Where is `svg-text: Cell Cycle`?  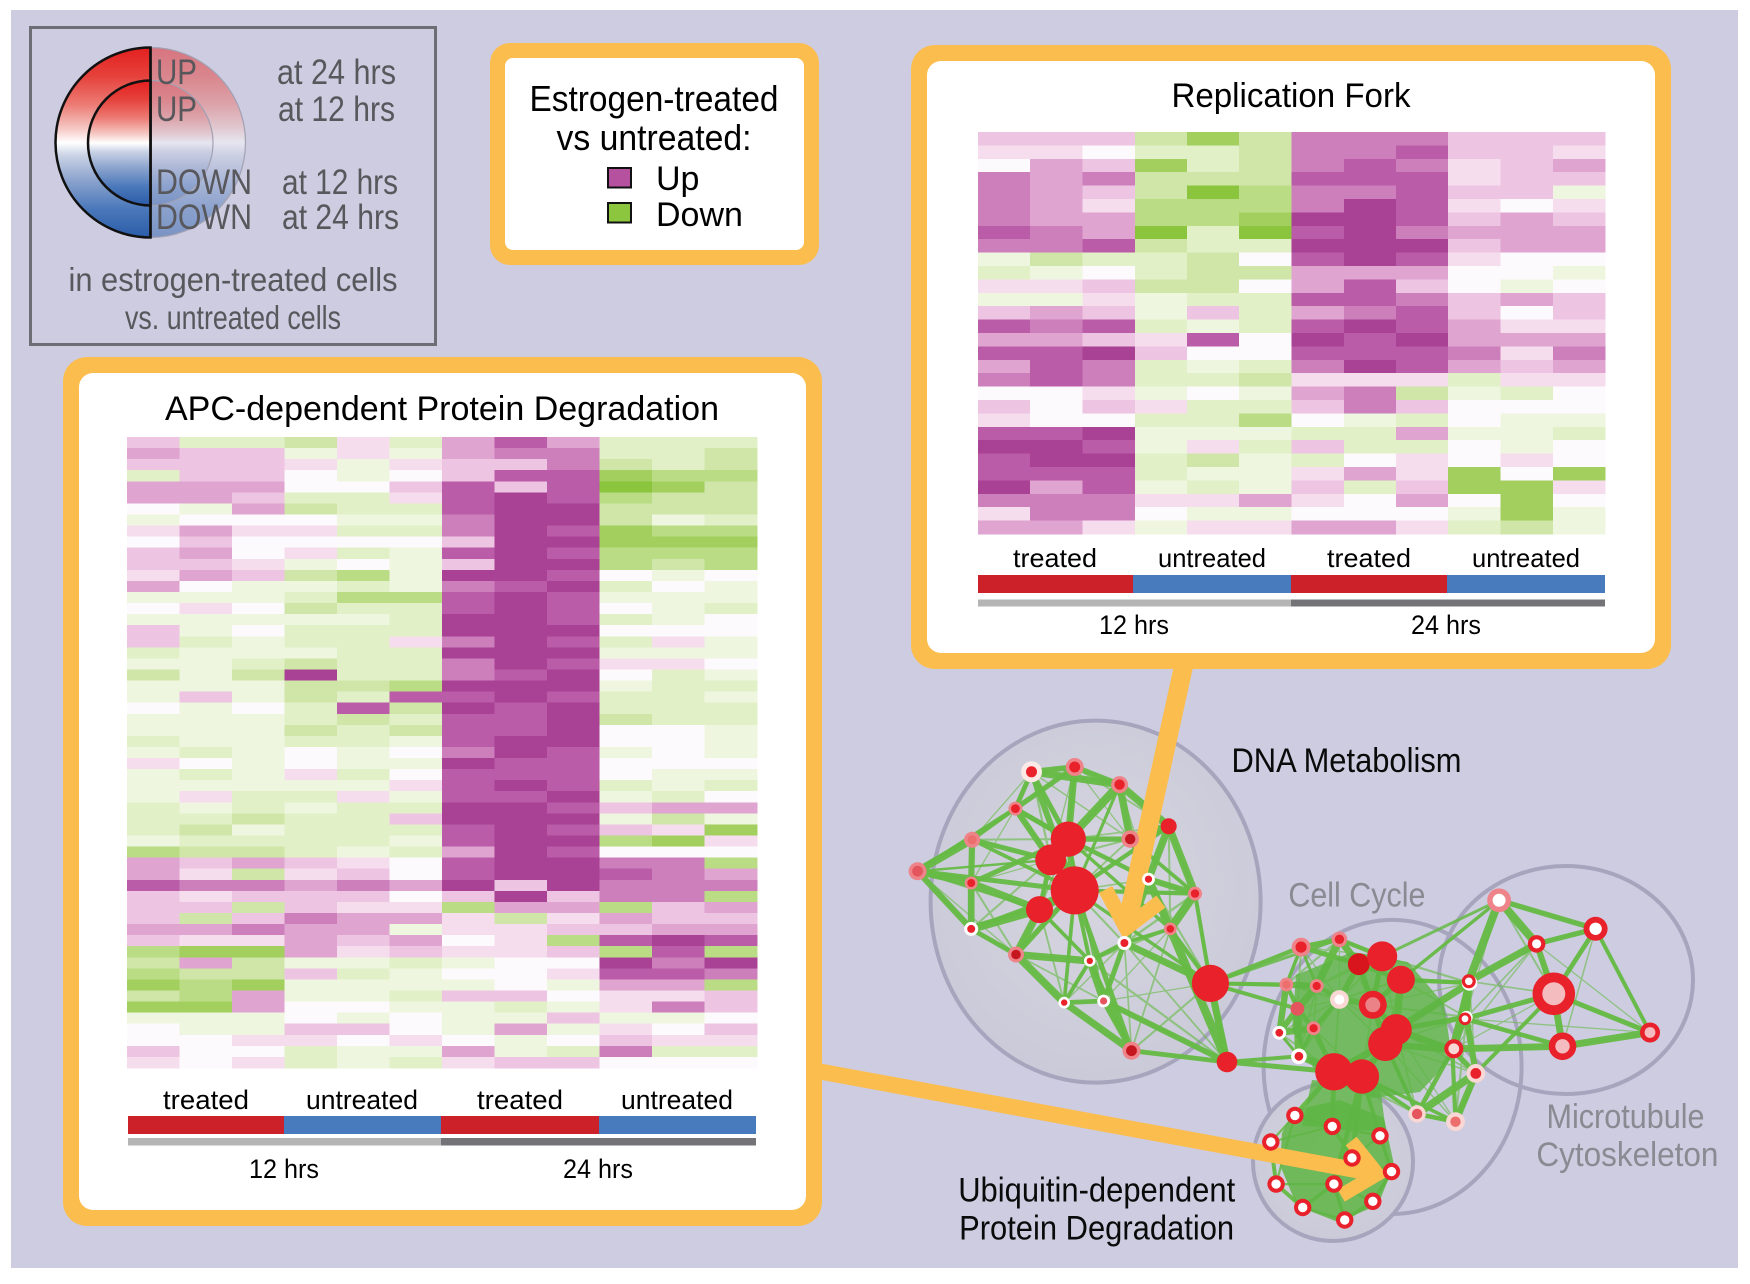
svg-text: Cell Cycle is located at coordinates (1356, 896).